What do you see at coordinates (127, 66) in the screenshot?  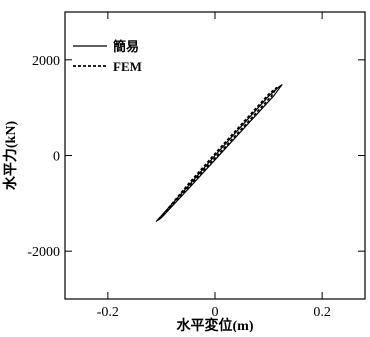 I see `legend-label-fem: FEM` at bounding box center [127, 66].